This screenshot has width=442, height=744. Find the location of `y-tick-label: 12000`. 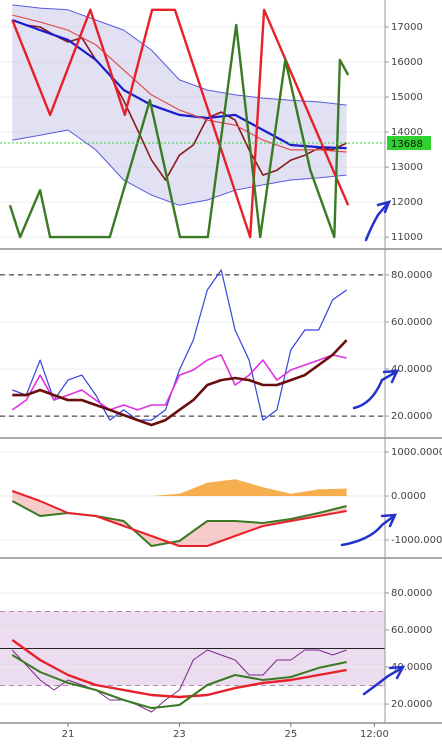

y-tick-label: 12000 is located at coordinates (407, 202).